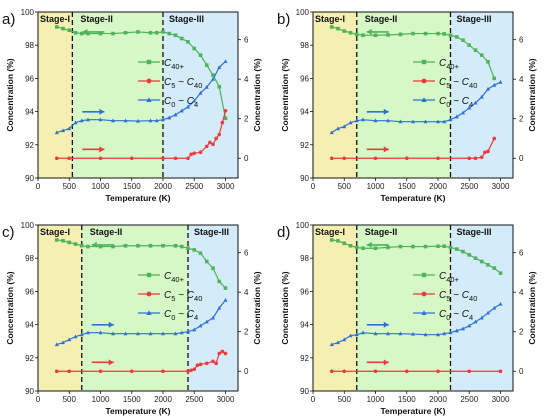 The image size is (550, 418). Describe the element at coordinates (381, 232) in the screenshot. I see `stage-label: Stage-II` at that location.